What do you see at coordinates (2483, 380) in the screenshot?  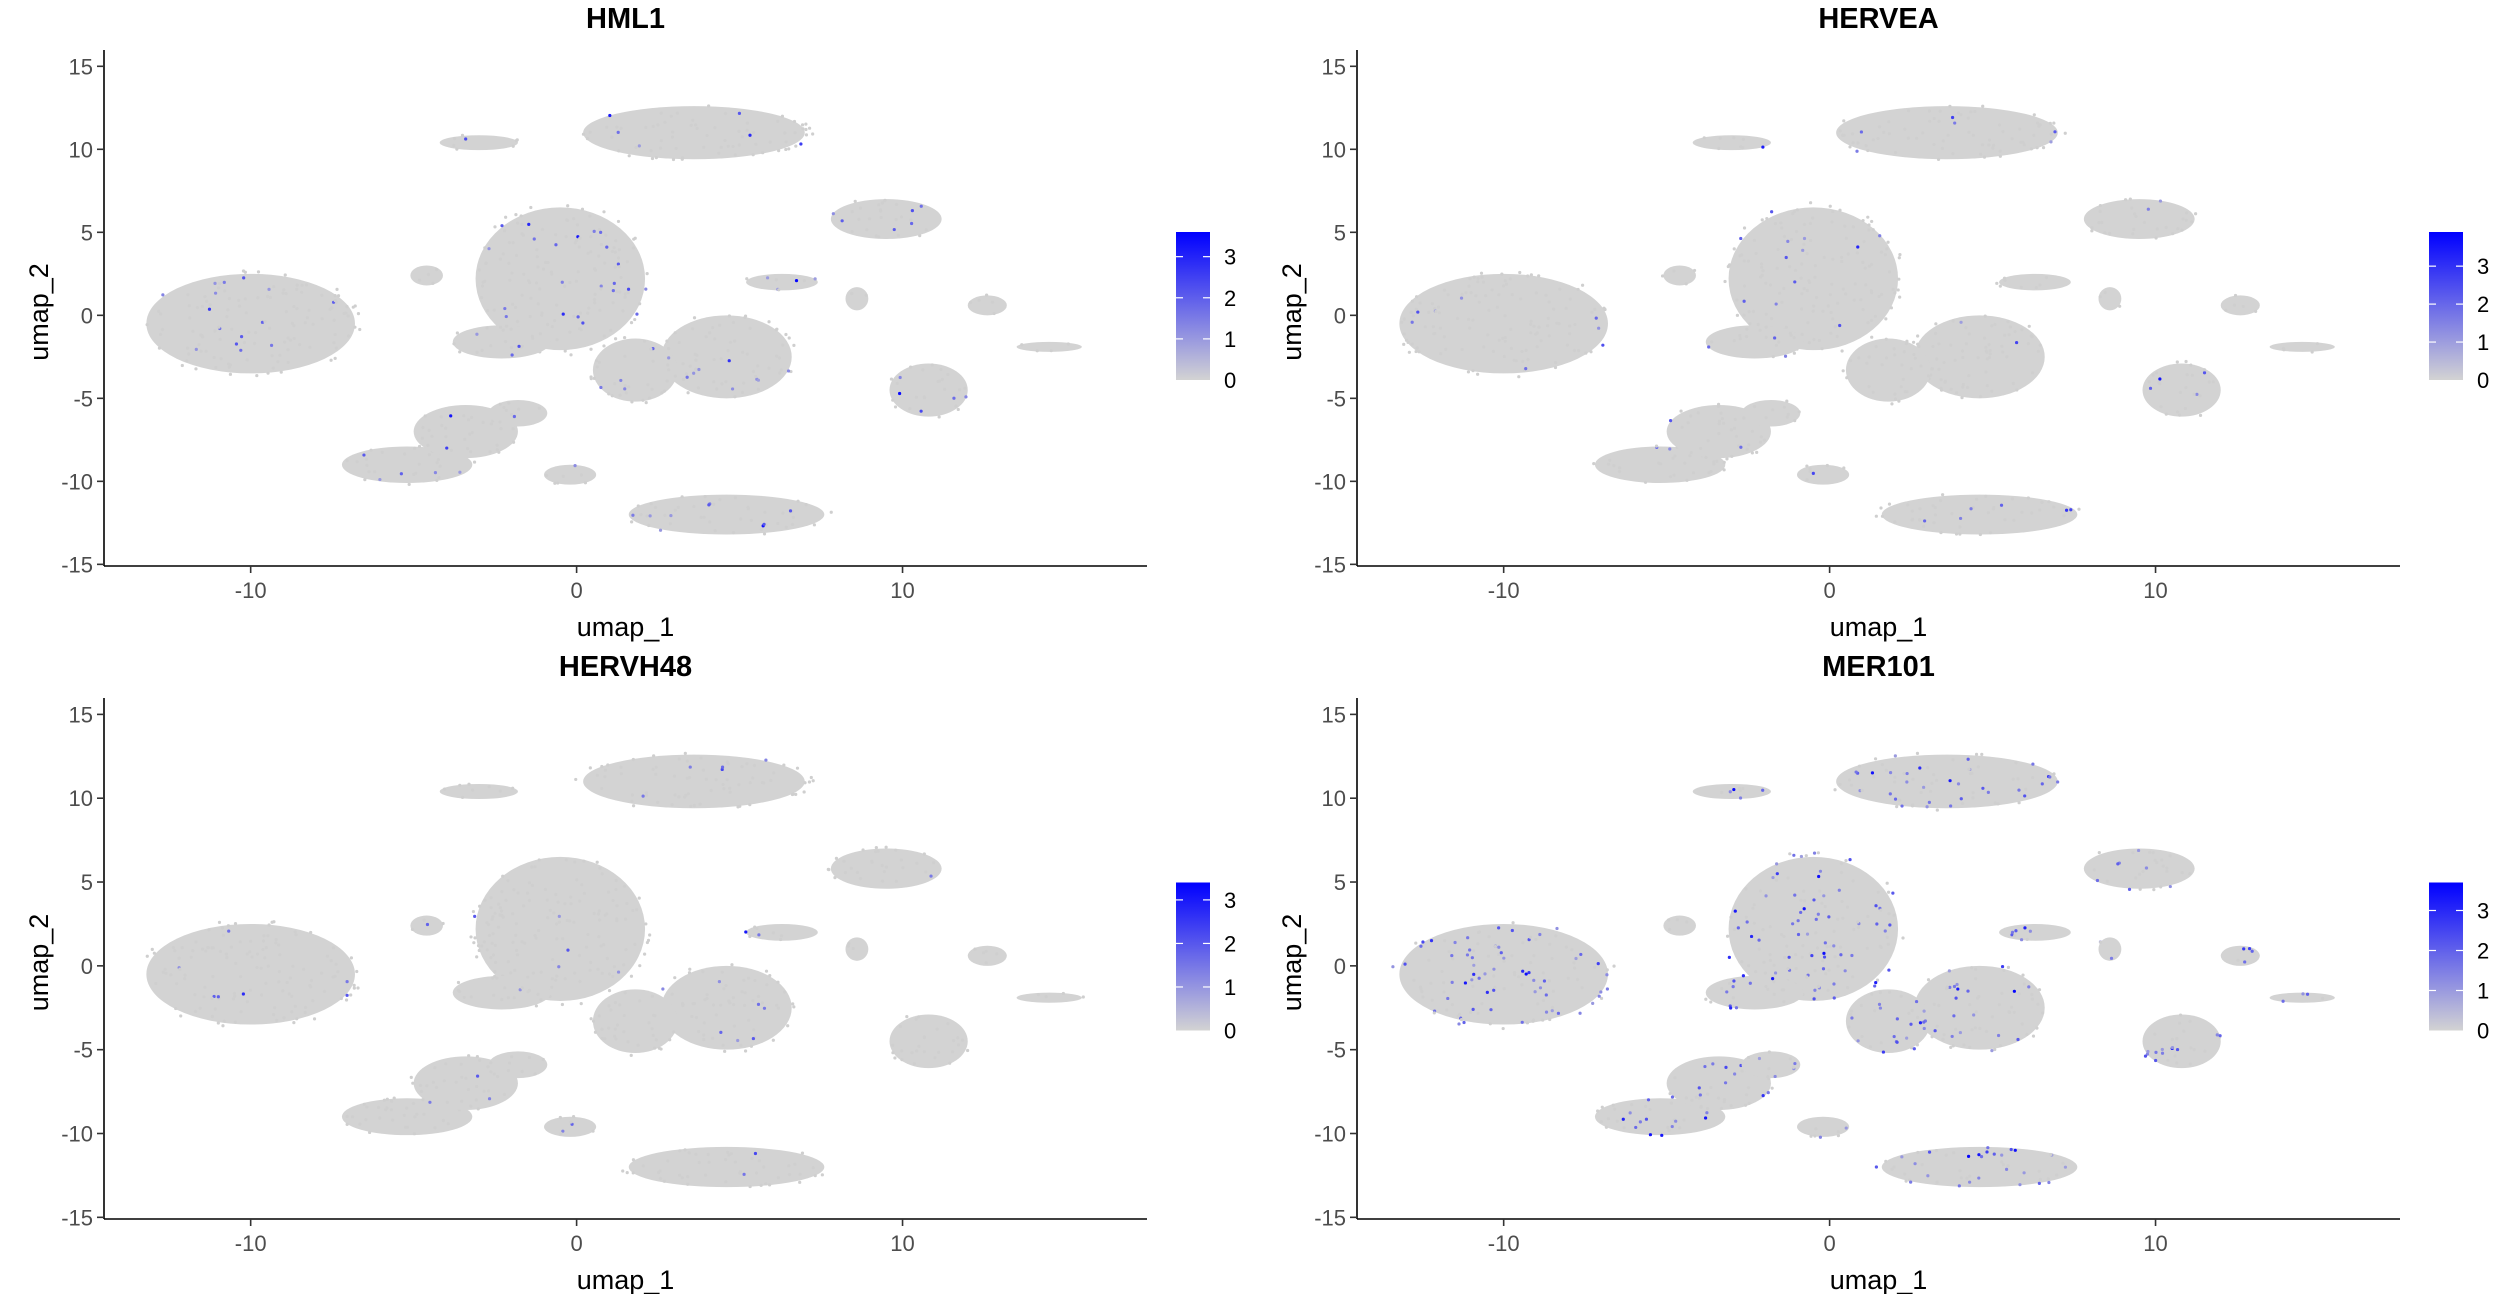 I see `legend-tick-label: 0` at bounding box center [2483, 380].